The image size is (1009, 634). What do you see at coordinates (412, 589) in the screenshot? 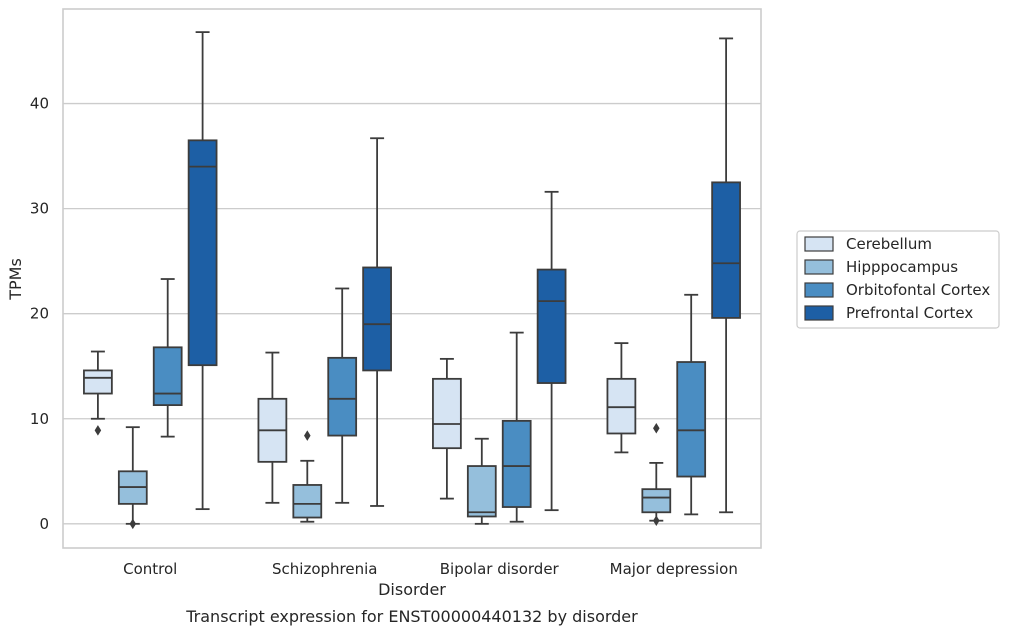
I see `x-axis-title: Disorder` at bounding box center [412, 589].